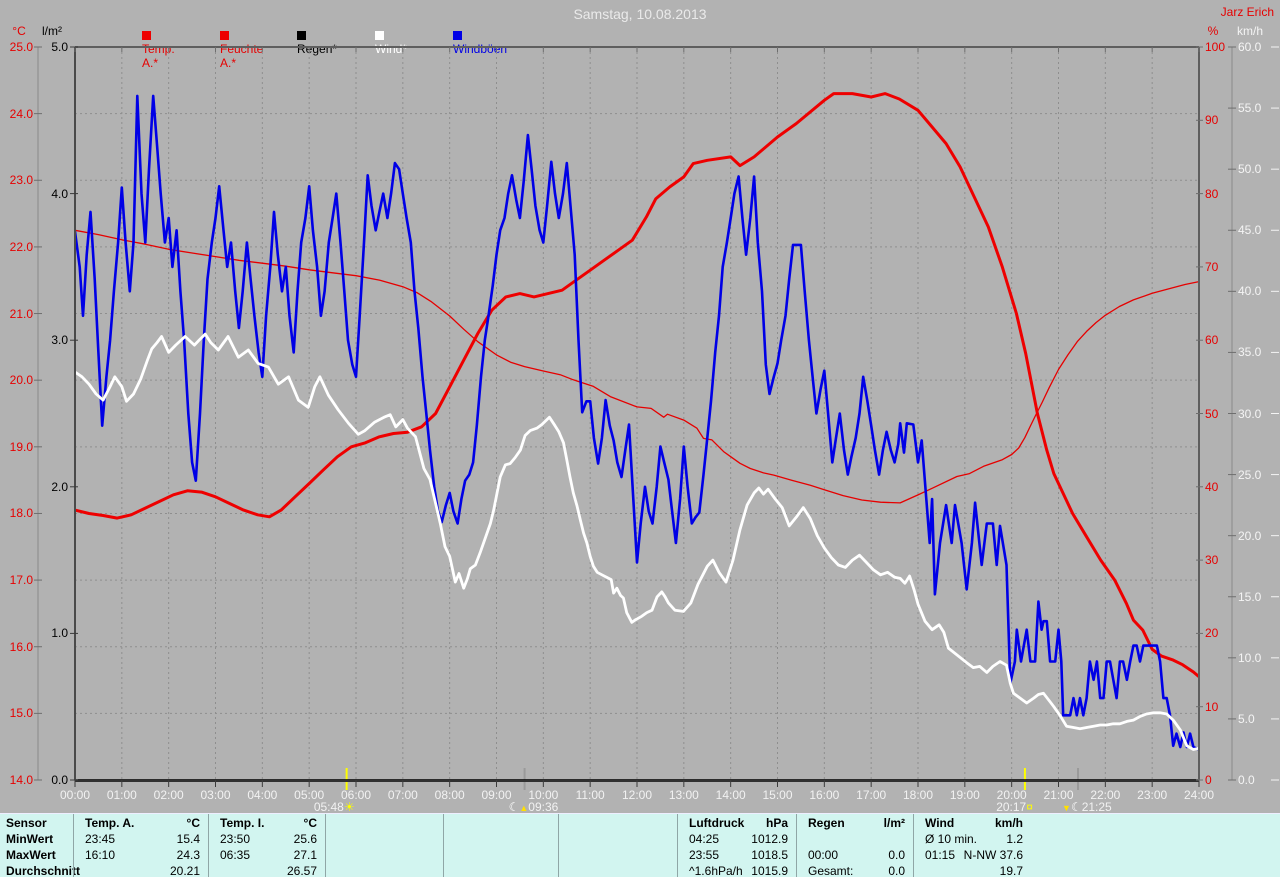 The width and height of the screenshot is (1280, 881). Describe the element at coordinates (158, 49) in the screenshot. I see `legend-item-temp-a-: Temp. A.*` at that location.